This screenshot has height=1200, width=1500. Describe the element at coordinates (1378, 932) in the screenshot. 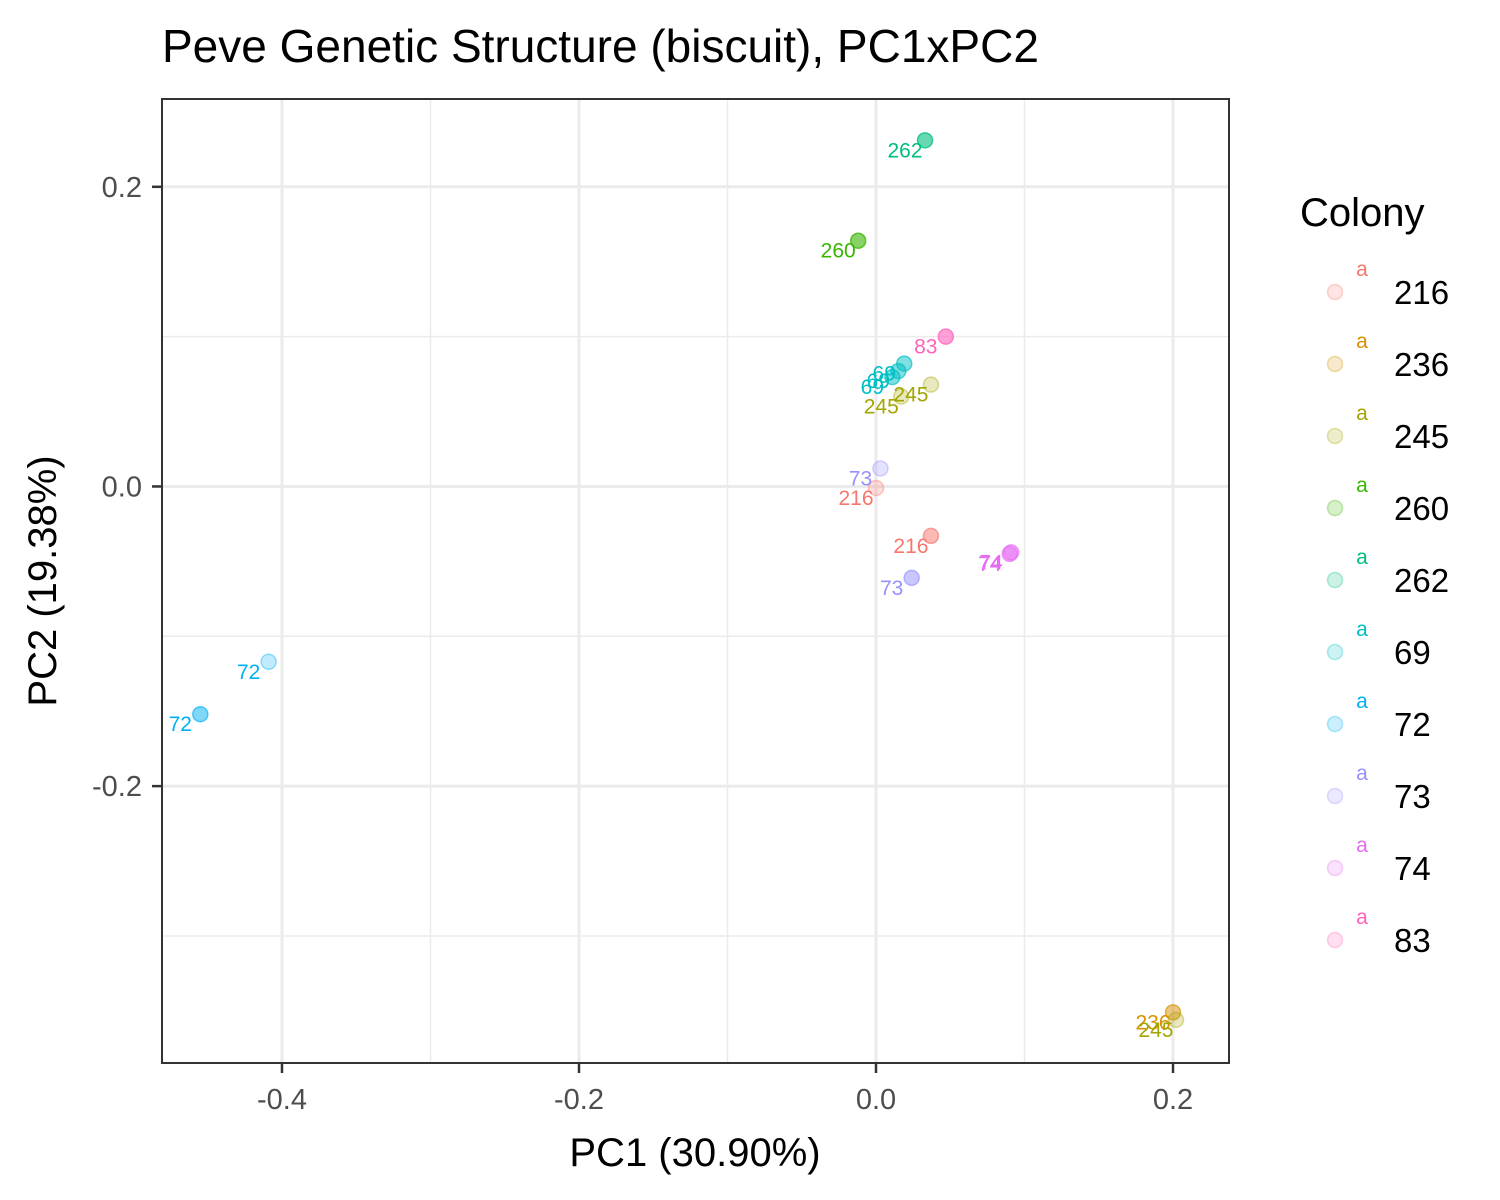

I see `legend-item-83: a 83` at that location.